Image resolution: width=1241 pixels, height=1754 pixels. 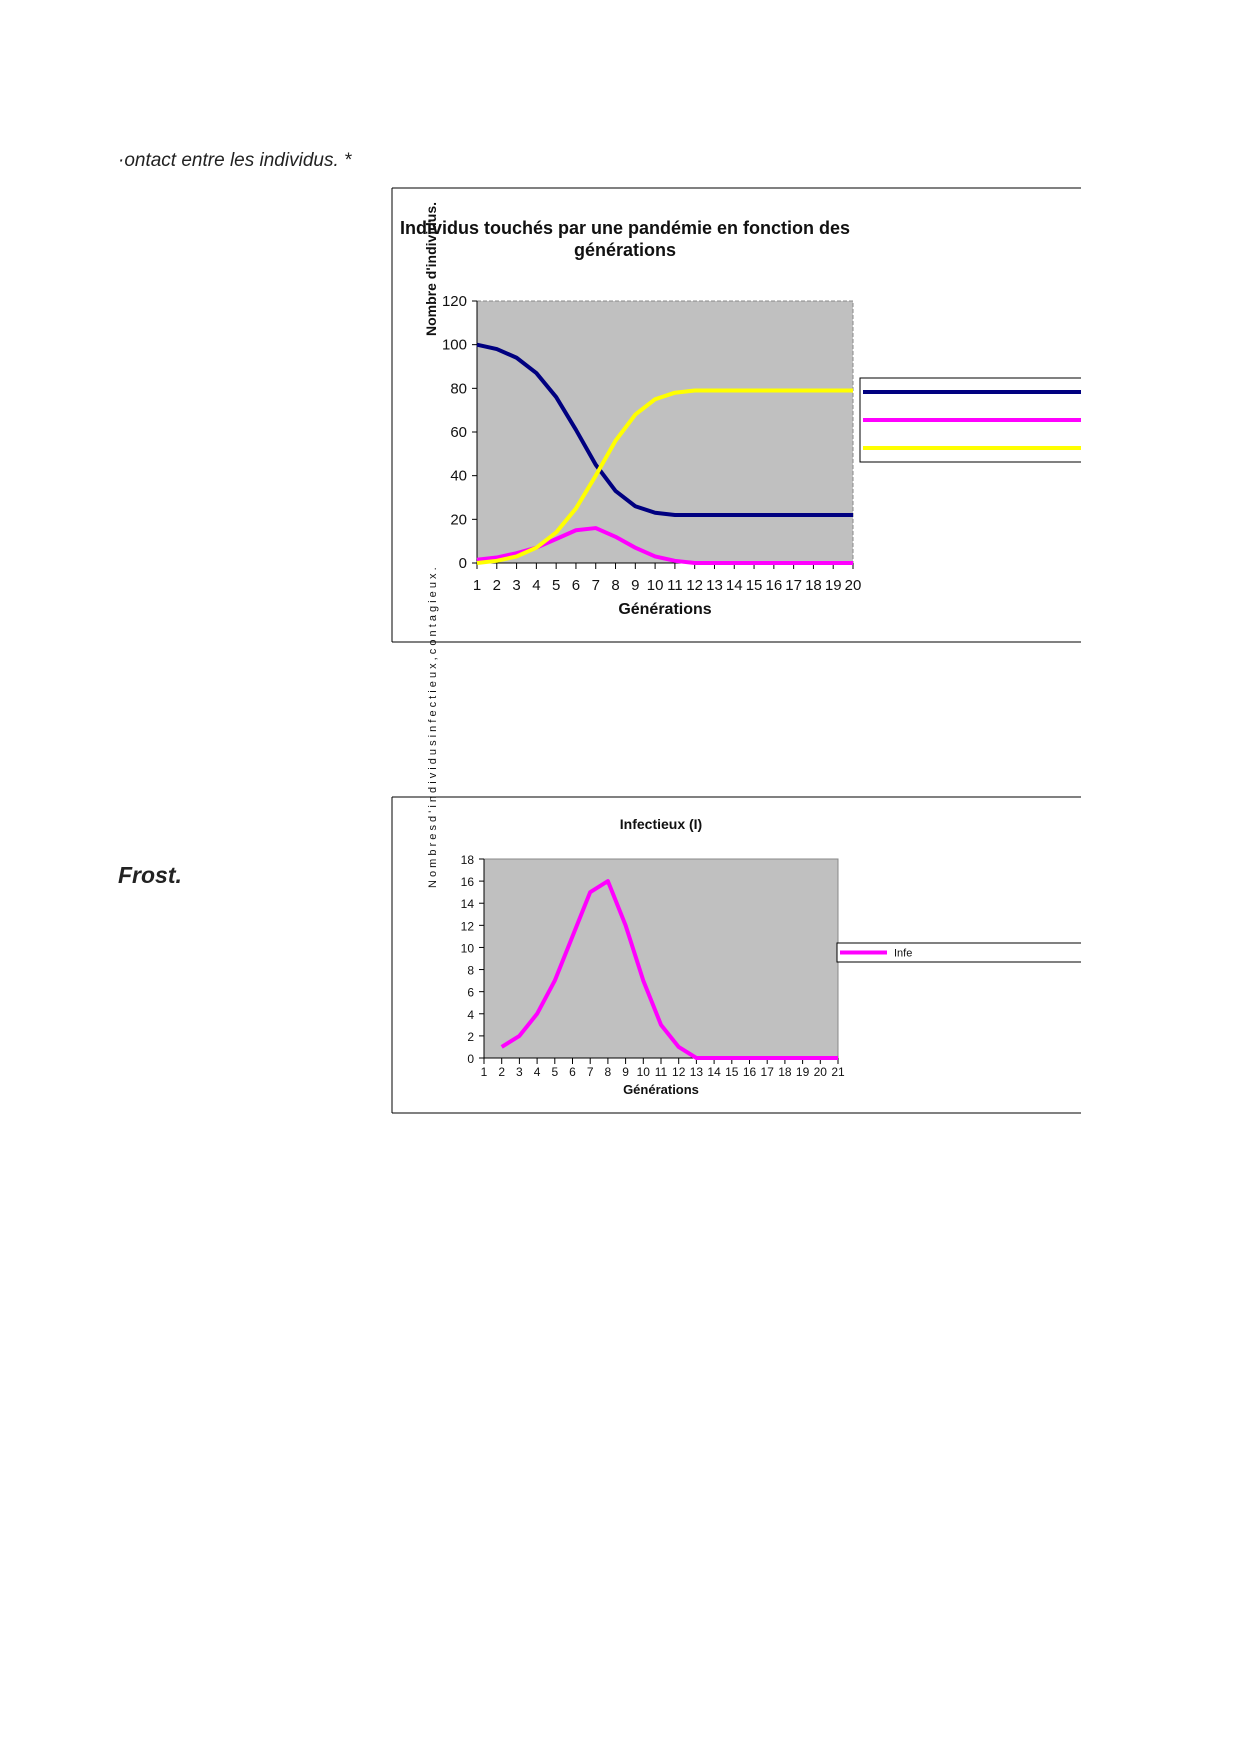 I want to click on series-line-Infe, so click(x=669, y=969).